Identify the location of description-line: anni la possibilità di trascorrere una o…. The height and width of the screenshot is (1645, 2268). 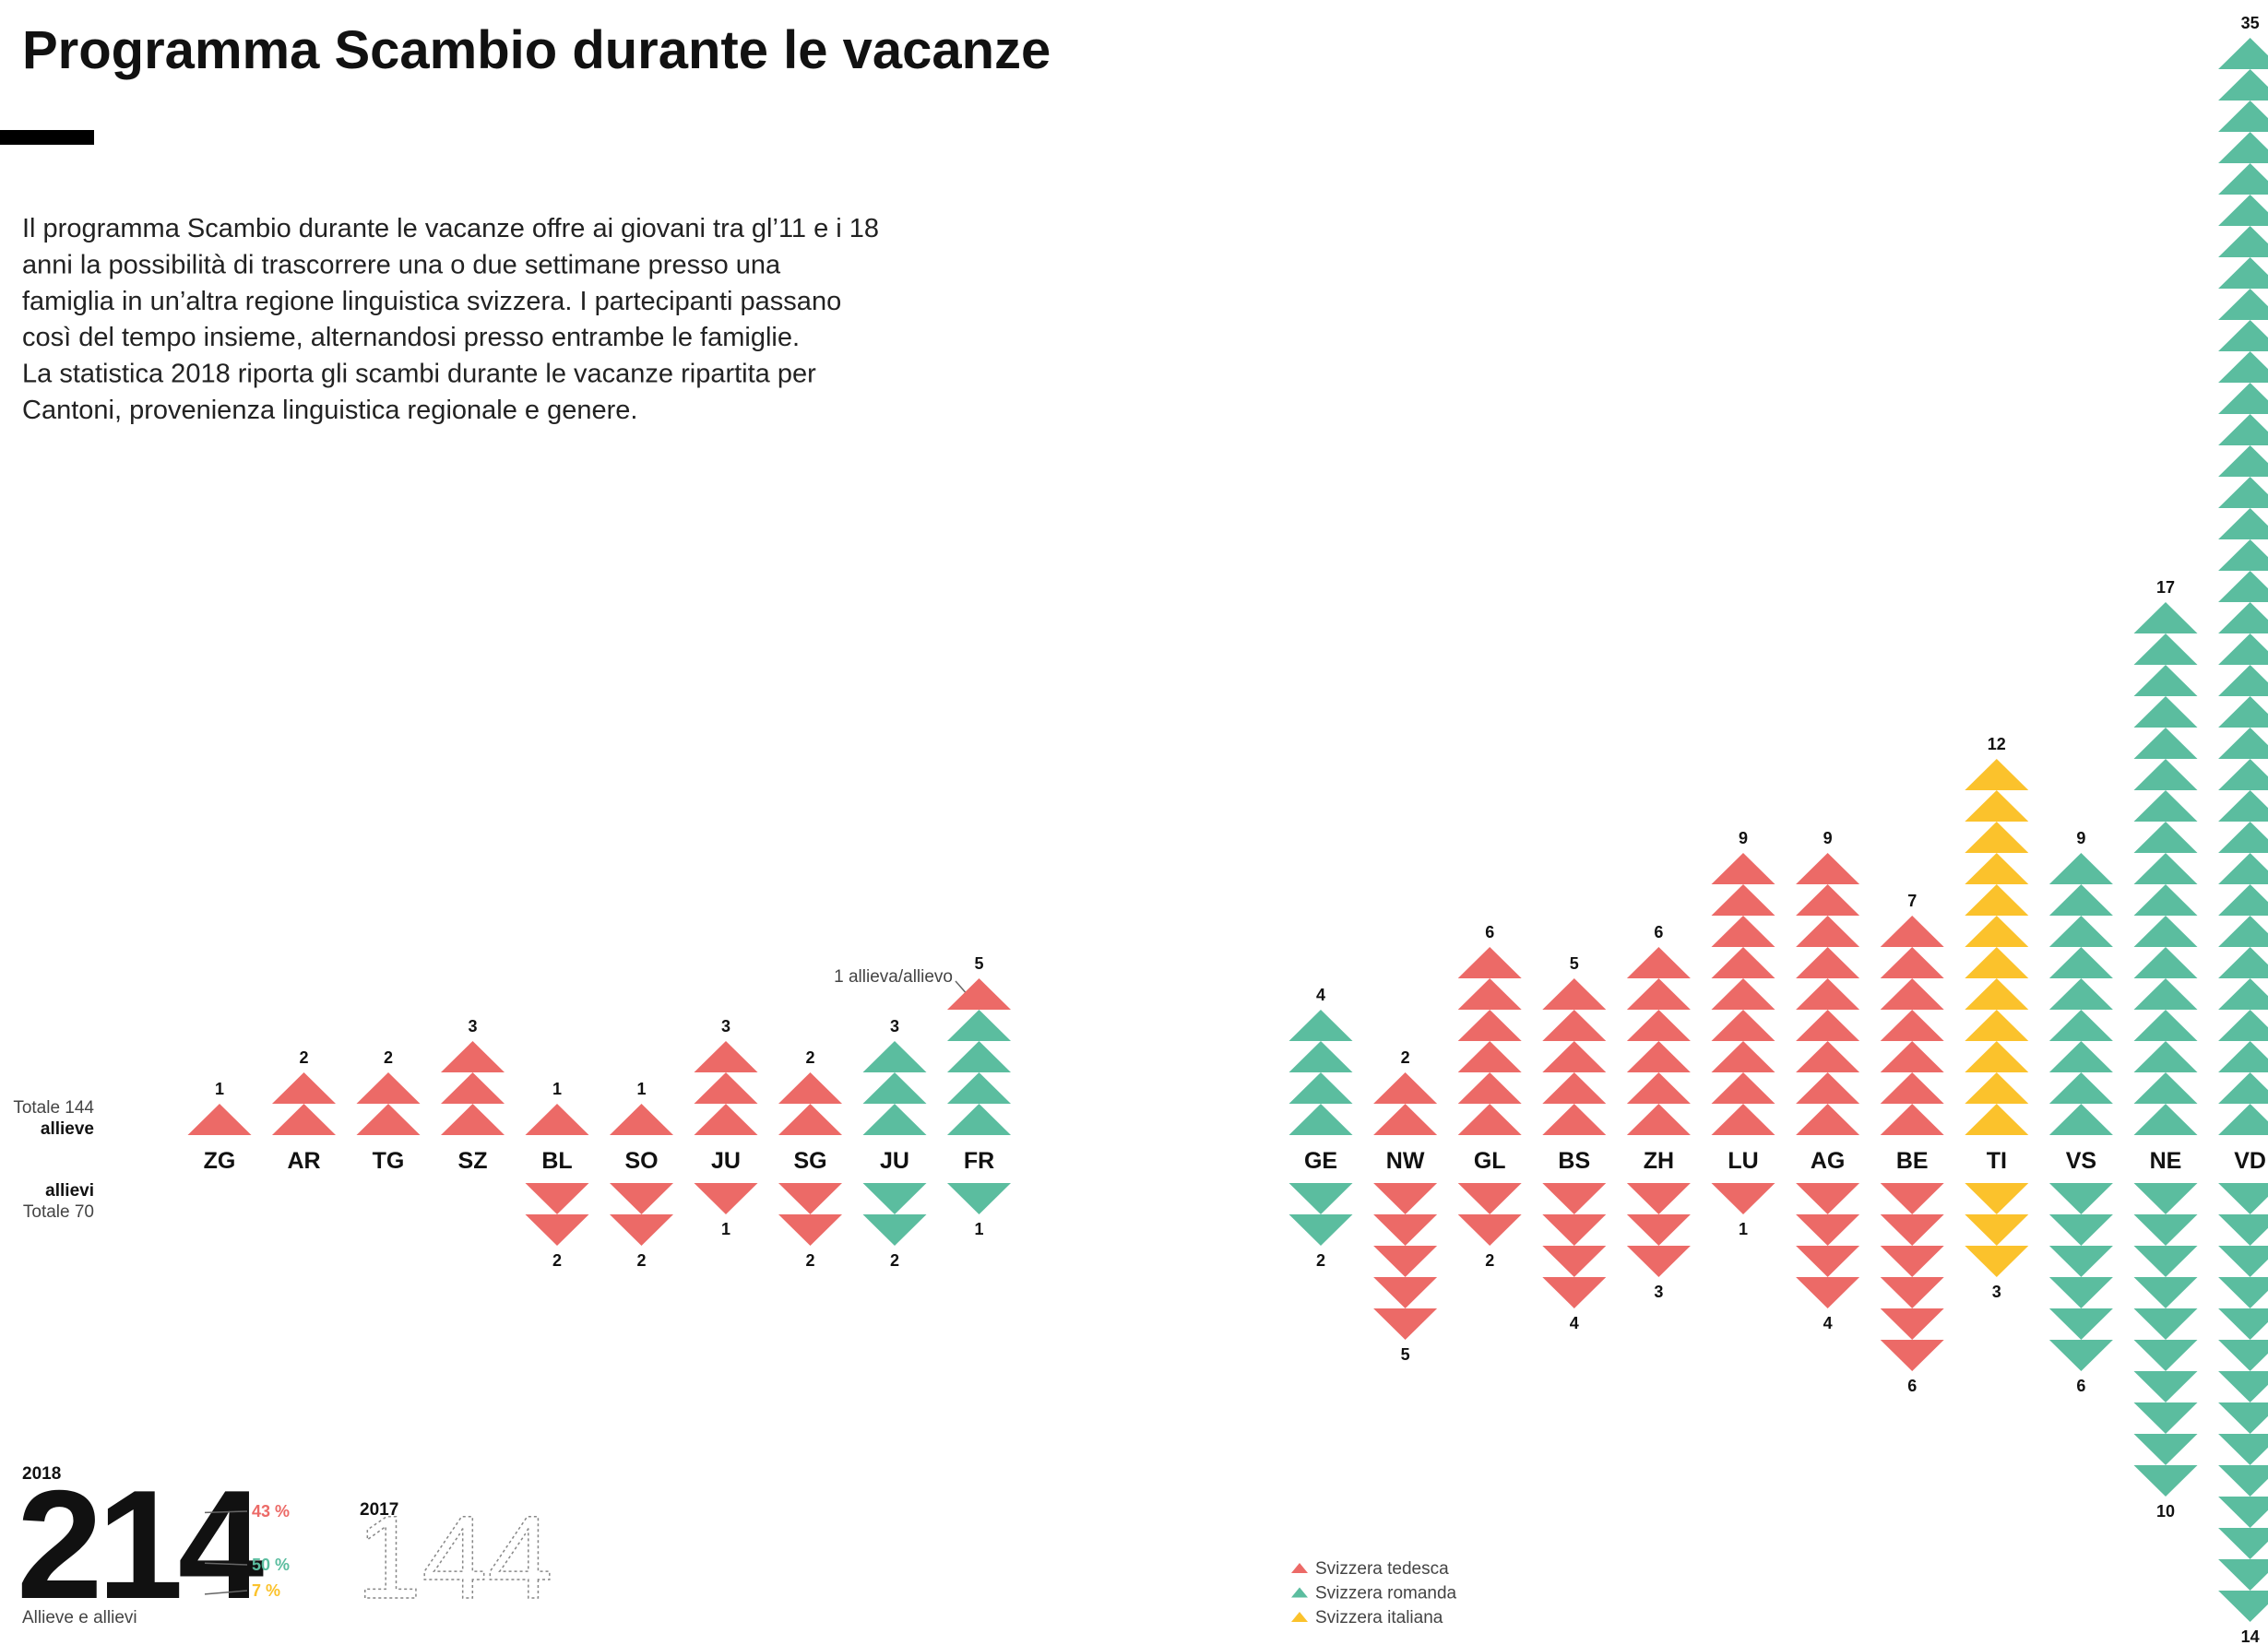
(401, 265).